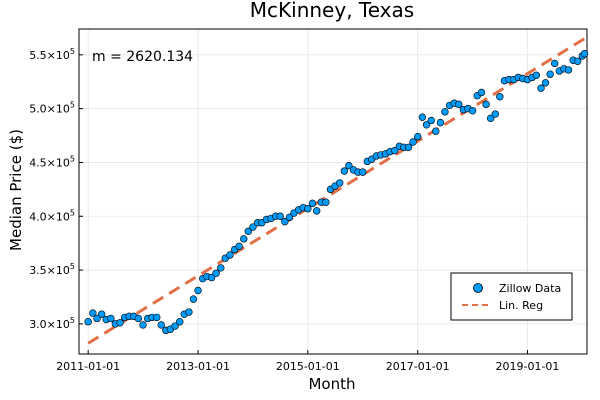 Image resolution: width=600 pixels, height=400 pixels. What do you see at coordinates (332, 11) in the screenshot?
I see `chart-title: McKinney, Texas` at bounding box center [332, 11].